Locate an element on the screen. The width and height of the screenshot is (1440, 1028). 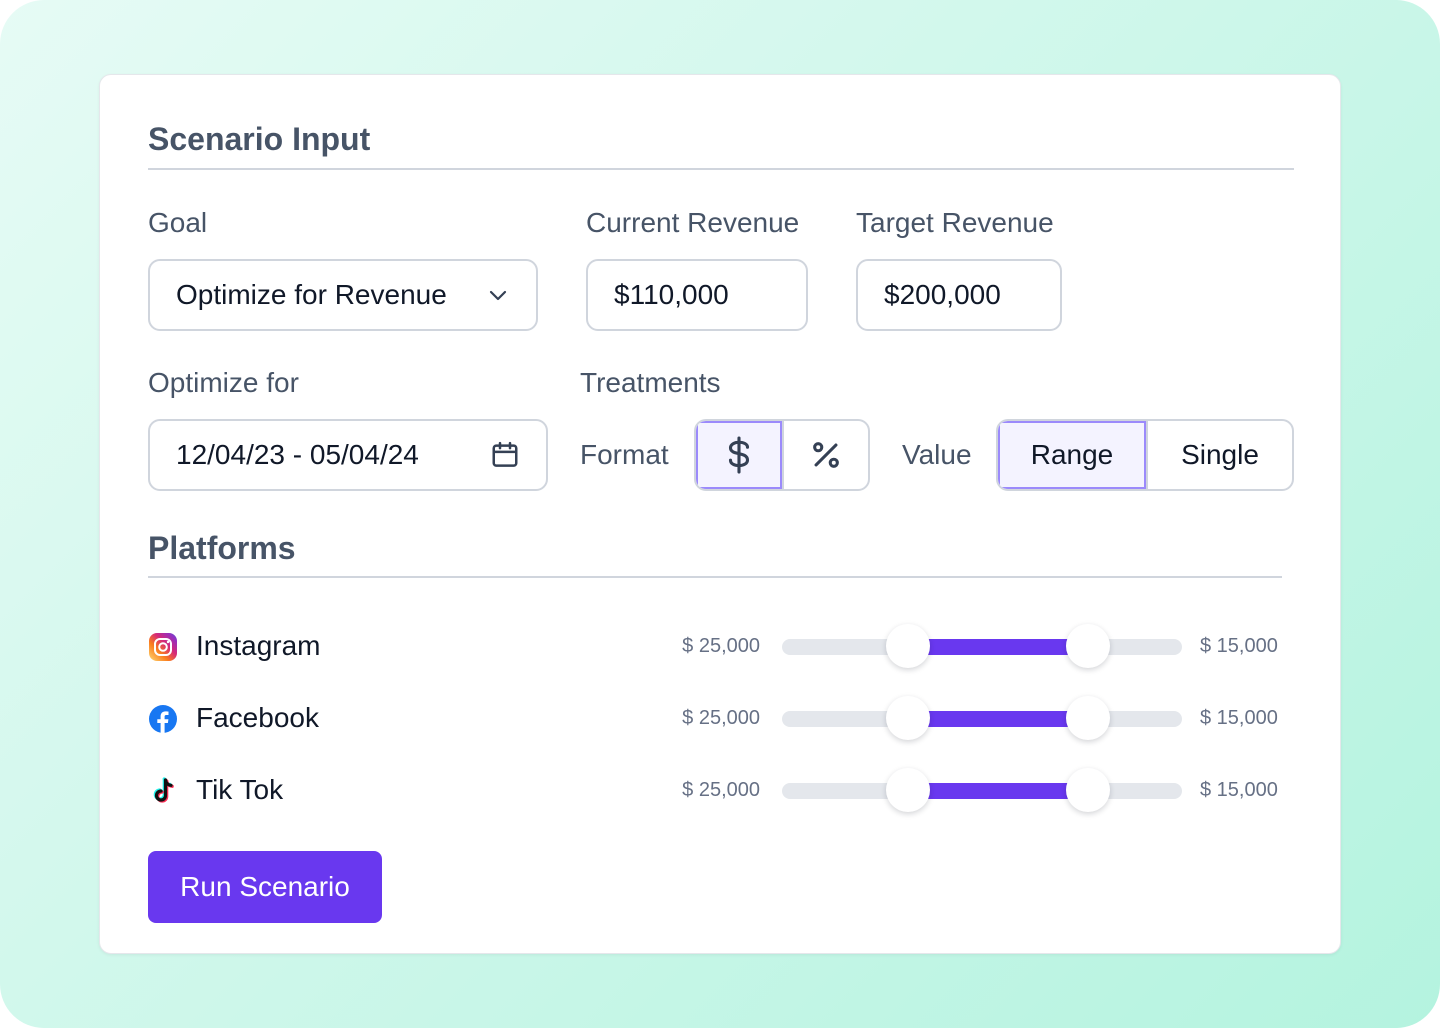
section-title-platforms: Platforms is located at coordinates (222, 548).